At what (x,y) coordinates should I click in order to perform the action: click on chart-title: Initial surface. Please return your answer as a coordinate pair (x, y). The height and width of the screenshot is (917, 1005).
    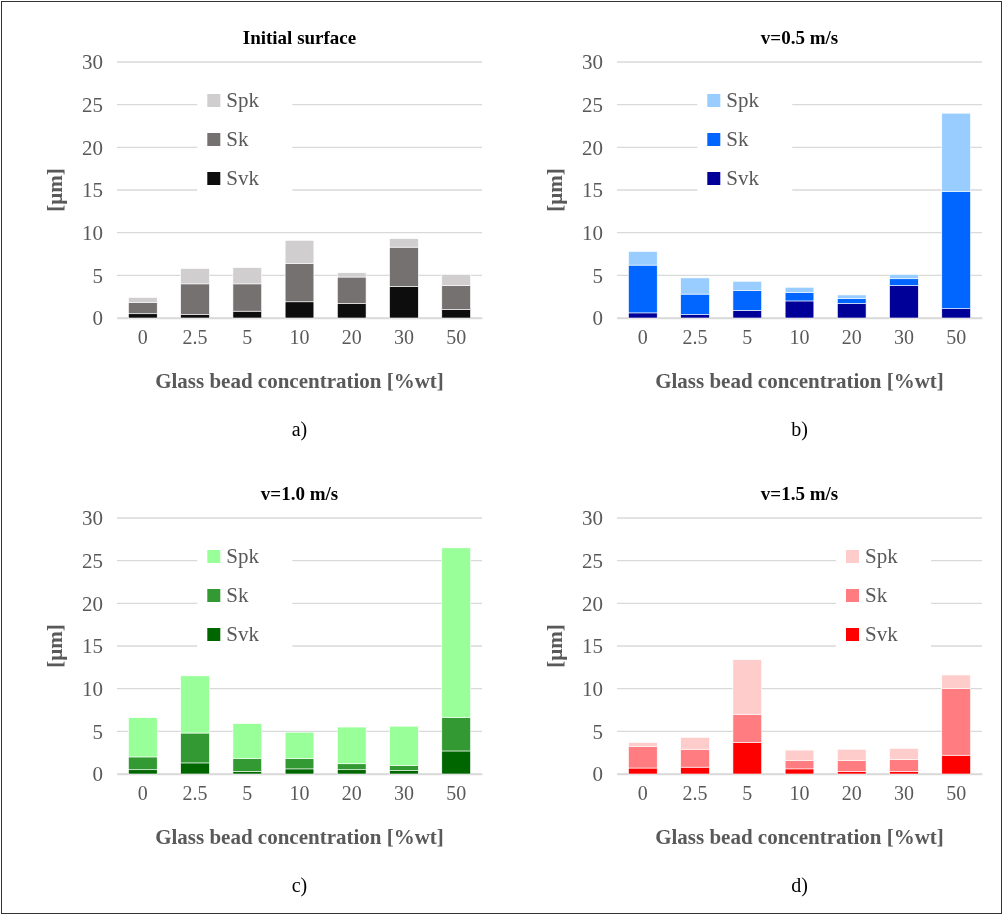
    Looking at the image, I should click on (299, 37).